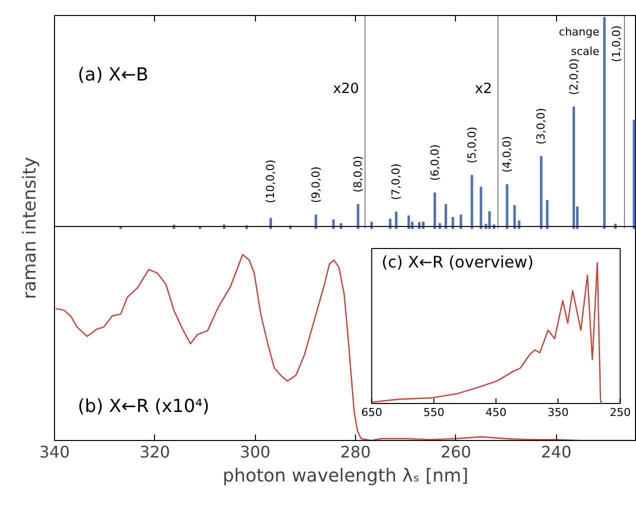  What do you see at coordinates (573, 76) in the screenshot?
I see `annotation: (2,0,0)` at bounding box center [573, 76].